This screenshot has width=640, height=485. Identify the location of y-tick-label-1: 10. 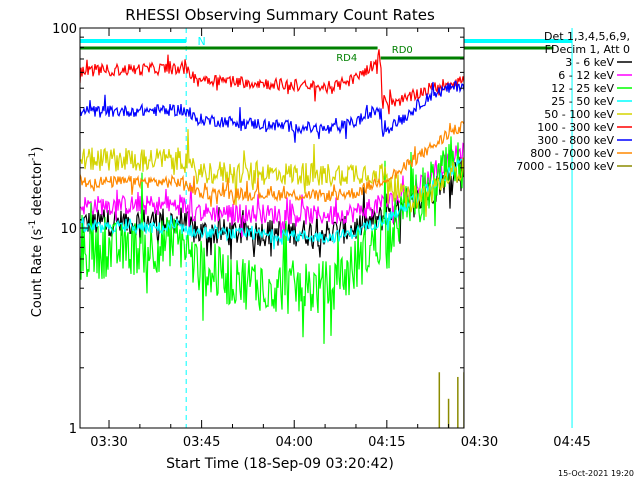
(68, 229).